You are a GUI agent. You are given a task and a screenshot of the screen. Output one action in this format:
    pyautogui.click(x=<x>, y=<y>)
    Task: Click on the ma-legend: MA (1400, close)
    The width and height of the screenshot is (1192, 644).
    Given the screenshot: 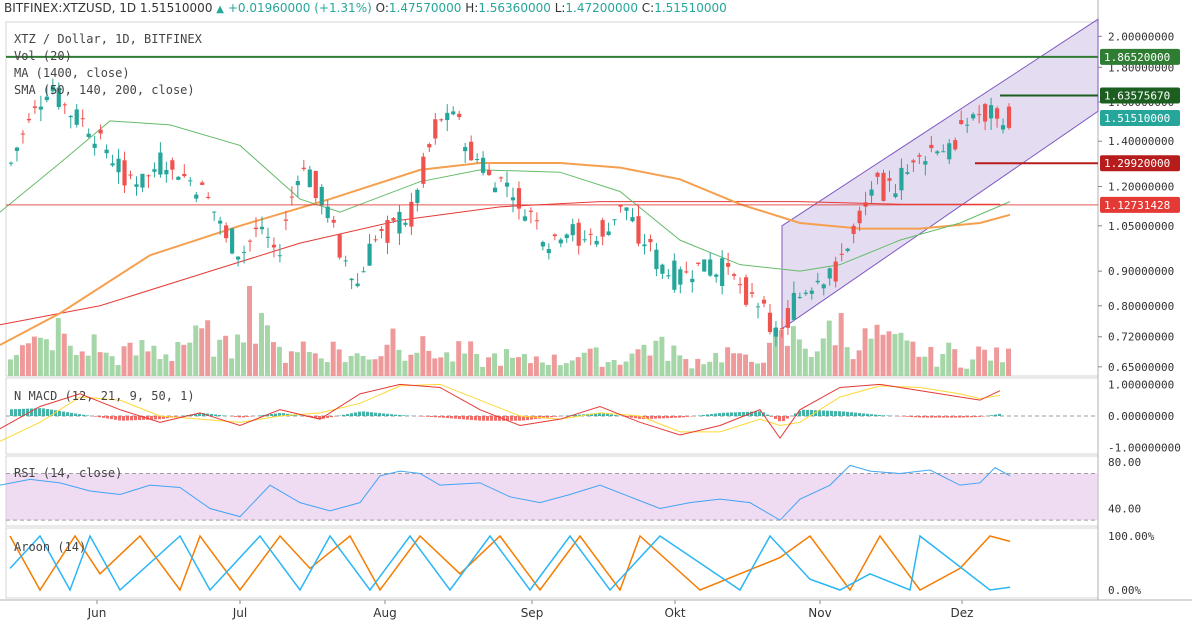 What is the action you would take?
    pyautogui.click(x=72, y=73)
    